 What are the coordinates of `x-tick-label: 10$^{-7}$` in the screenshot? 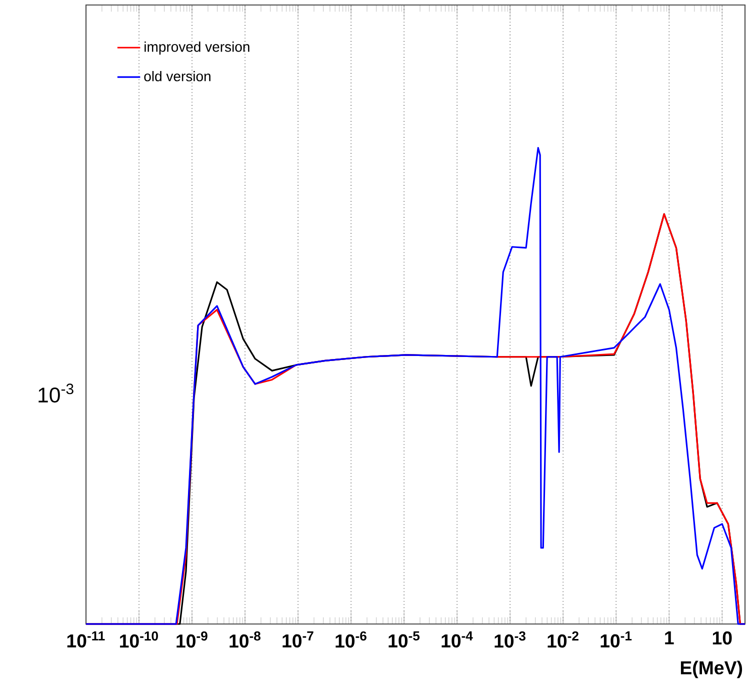 It's located at (298, 639).